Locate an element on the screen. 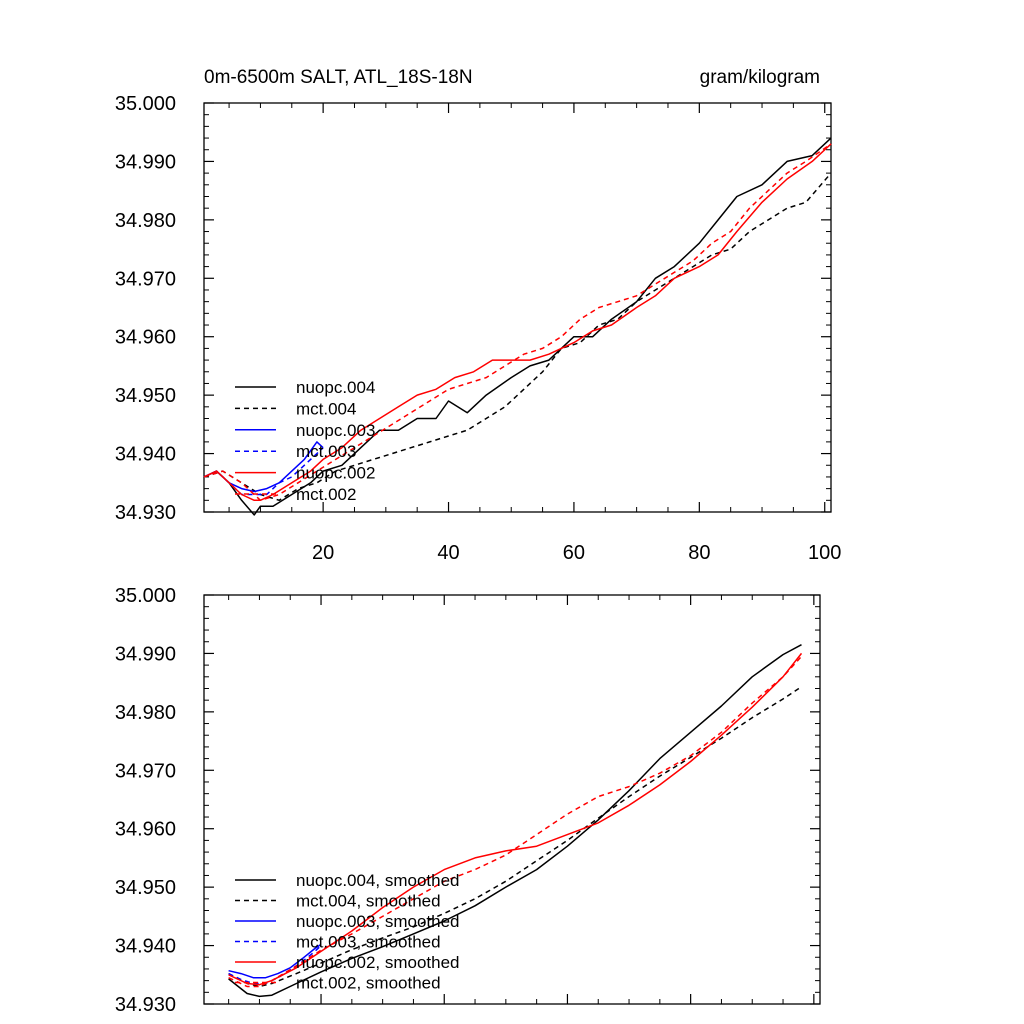  chart-title: 0m-6500m SALT, ATL_18S-18N is located at coordinates (338, 77).